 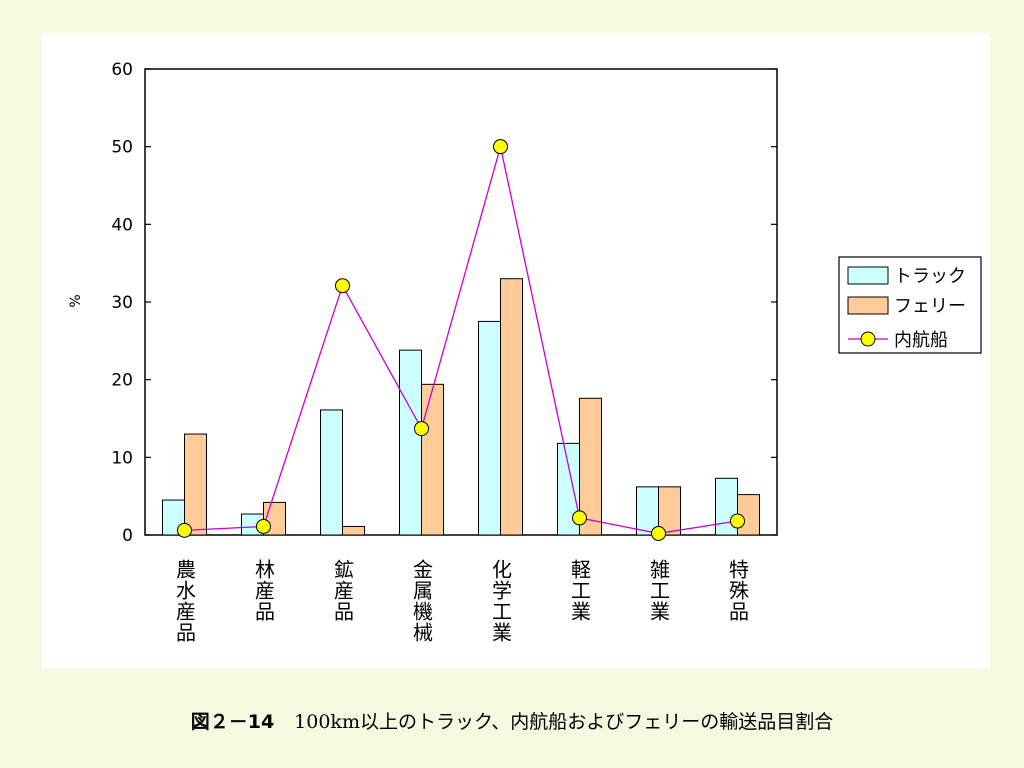 What do you see at coordinates (659, 590) in the screenshot?
I see `x-category-label: 雑工業` at bounding box center [659, 590].